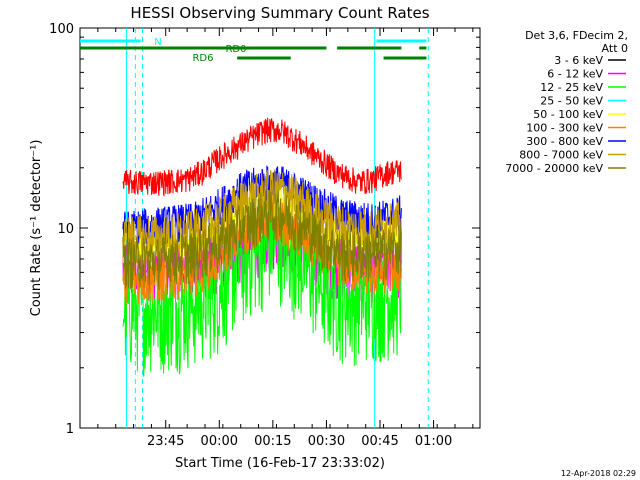  I want to click on x-tick-label-3: 00:30, so click(326, 441).